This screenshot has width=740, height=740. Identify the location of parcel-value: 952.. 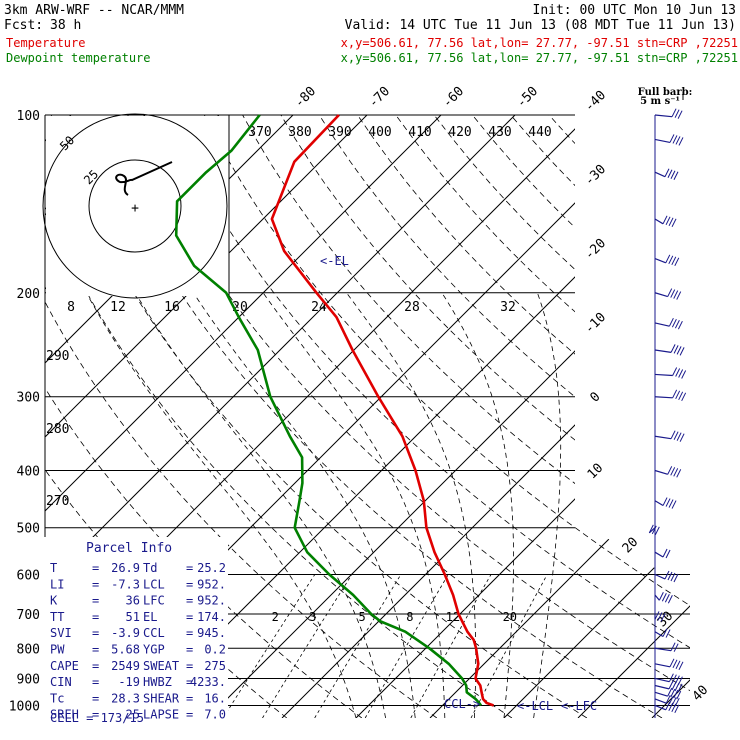
(211, 584).